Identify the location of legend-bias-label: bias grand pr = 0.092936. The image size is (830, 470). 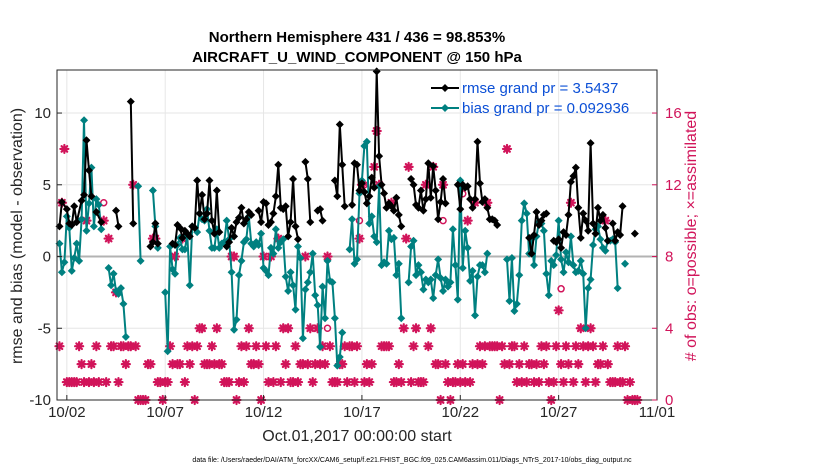
(545, 108).